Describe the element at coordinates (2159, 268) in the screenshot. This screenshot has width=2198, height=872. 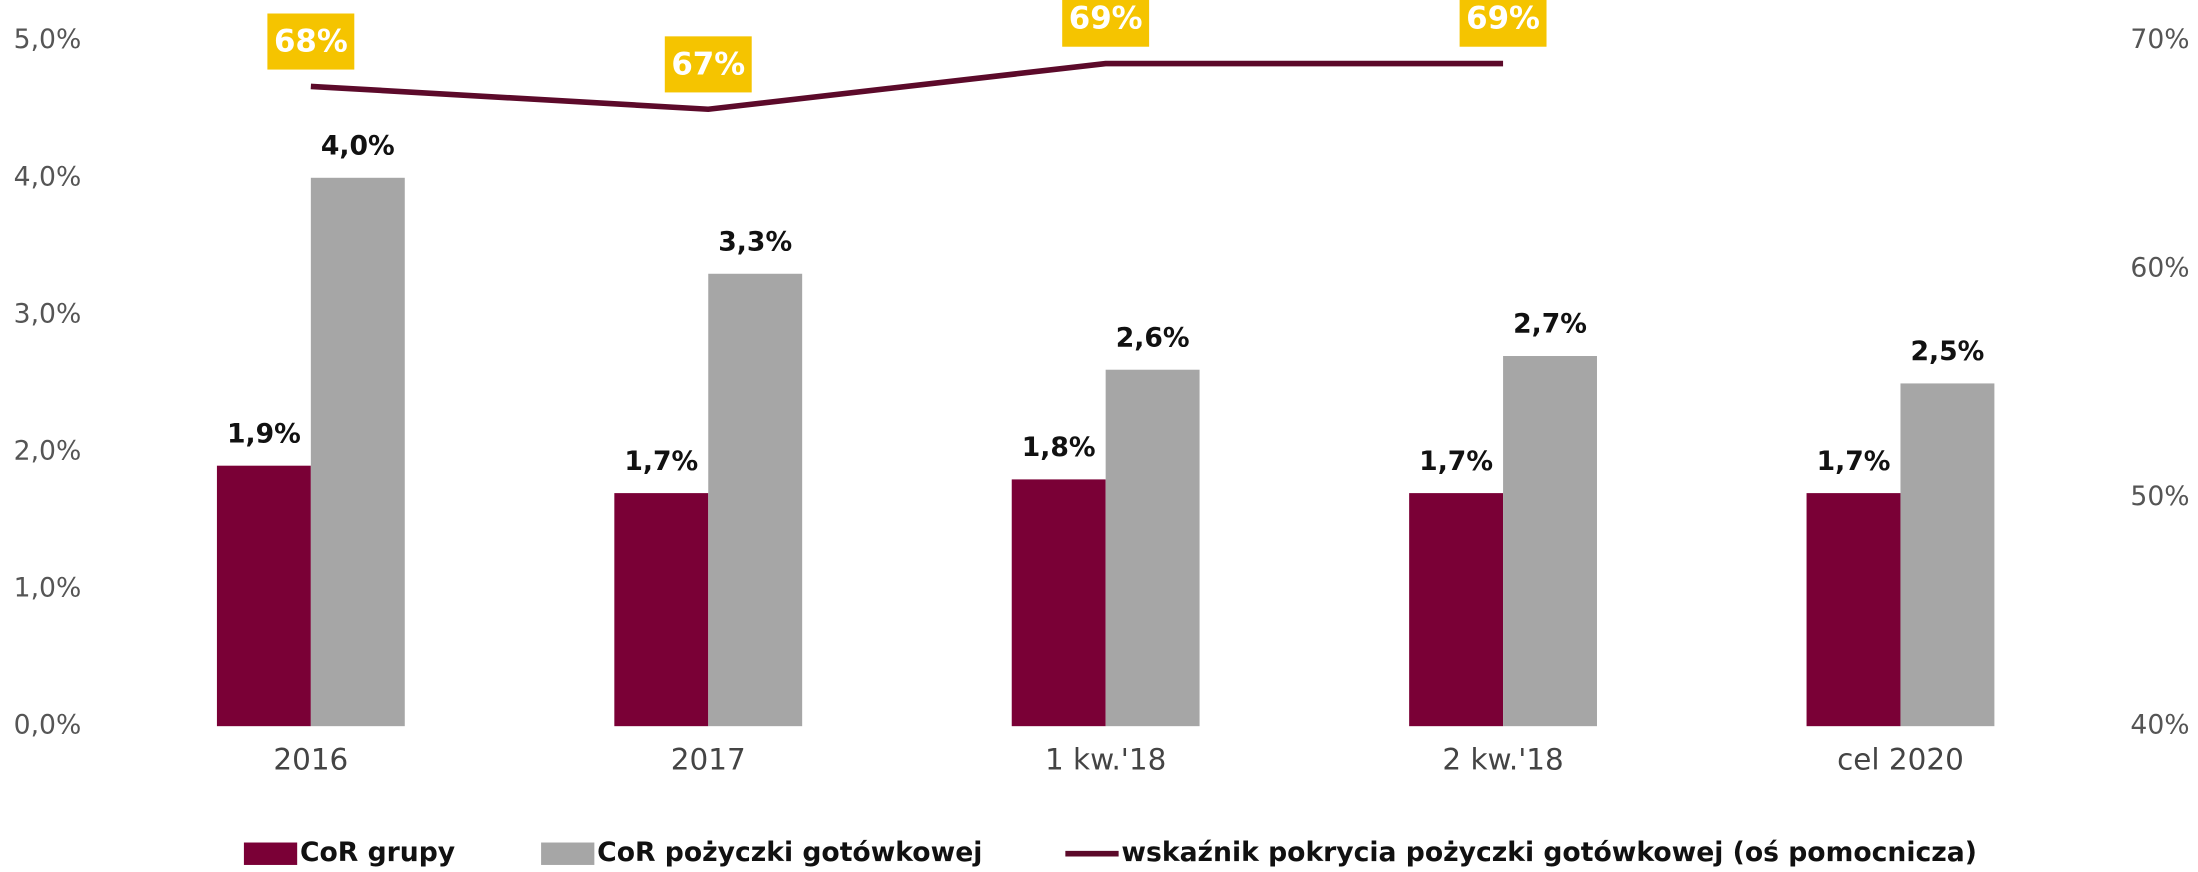
I see `y2-tick-label: 60%` at that location.